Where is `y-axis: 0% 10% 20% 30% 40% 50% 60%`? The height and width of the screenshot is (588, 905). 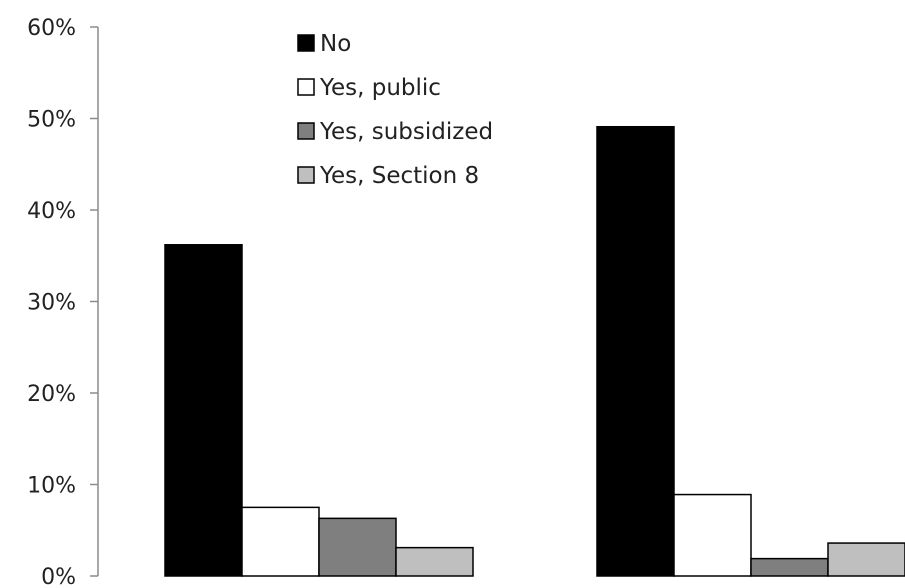
y-axis: 0% 10% 20% 30% 40% 50% 60% is located at coordinates (63, 302).